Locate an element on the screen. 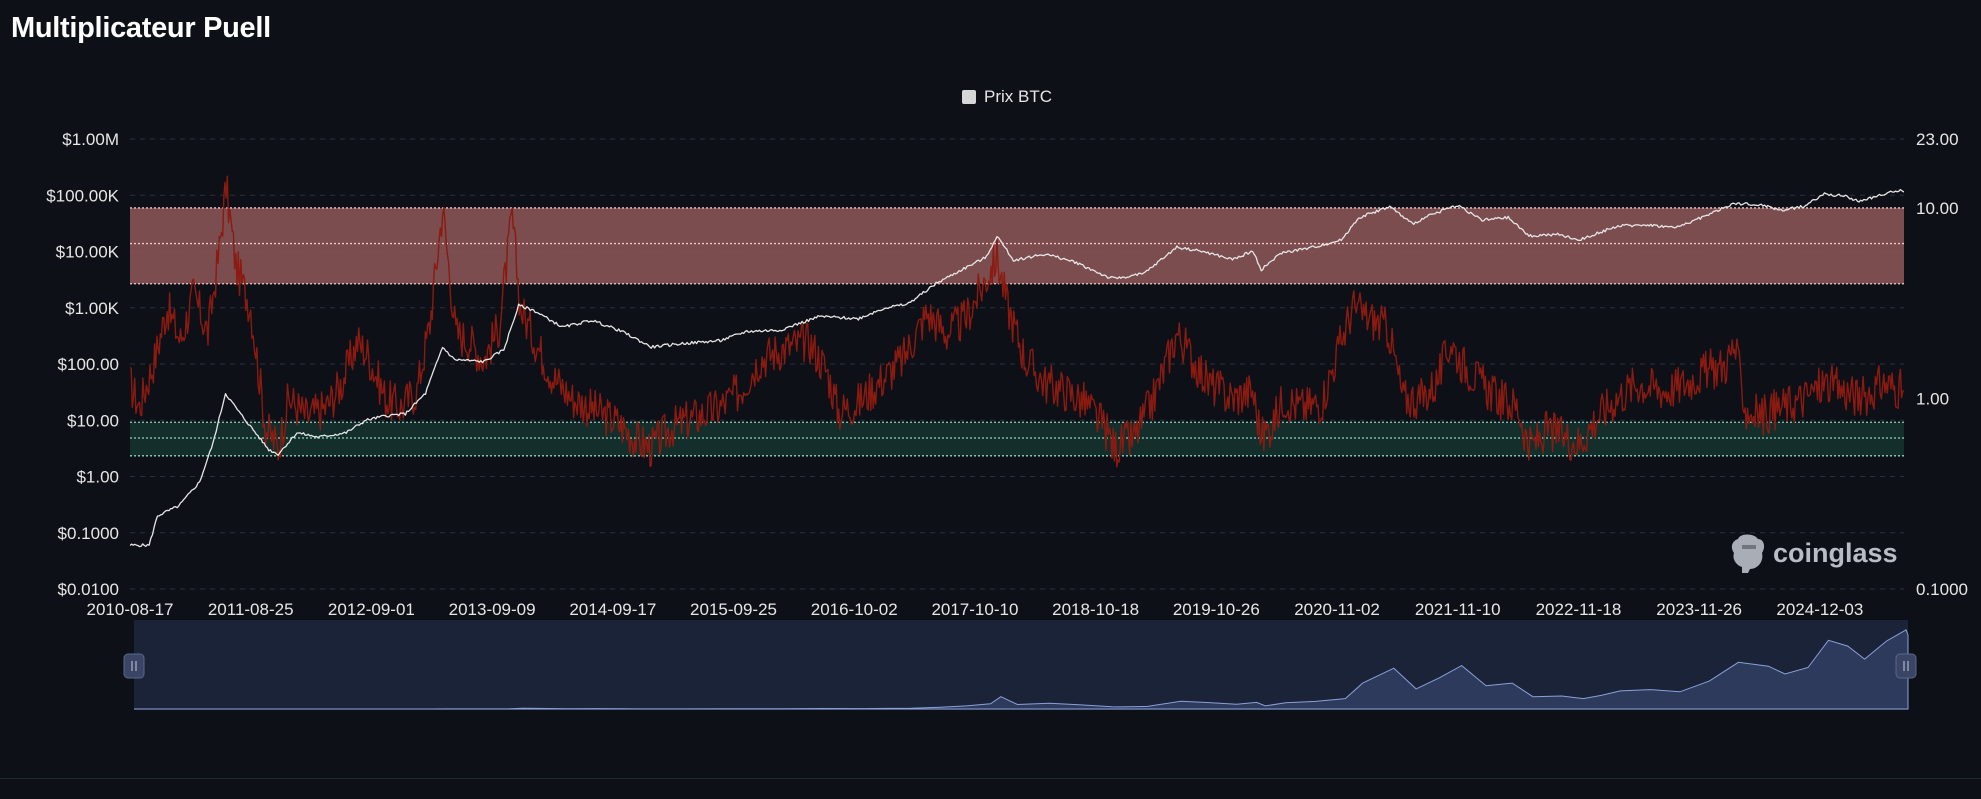 This screenshot has width=1981, height=799. left-axis-tick-label: $1.00K is located at coordinates (92, 308).